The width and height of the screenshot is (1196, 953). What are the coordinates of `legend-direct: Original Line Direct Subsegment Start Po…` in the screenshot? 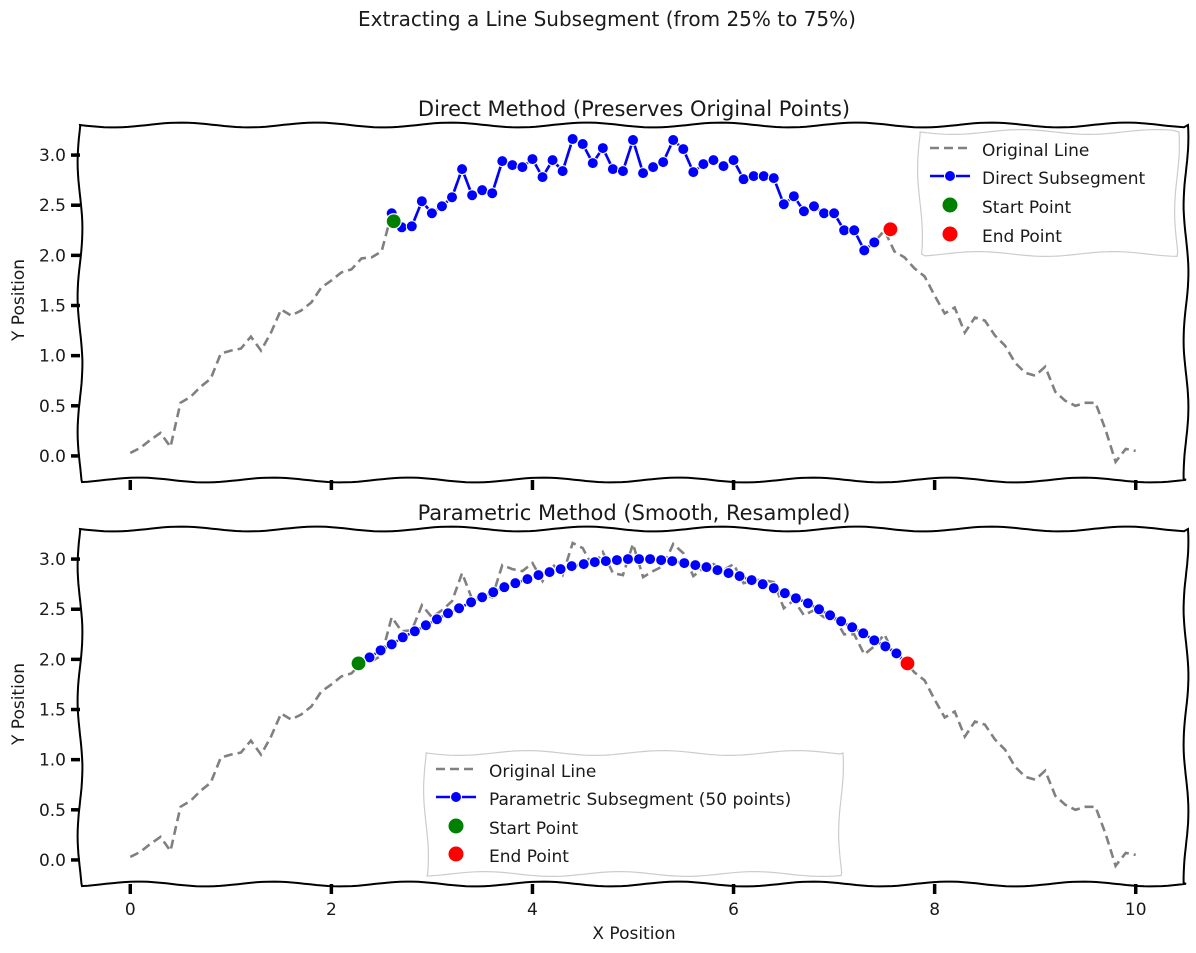 It's located at (1048, 193).